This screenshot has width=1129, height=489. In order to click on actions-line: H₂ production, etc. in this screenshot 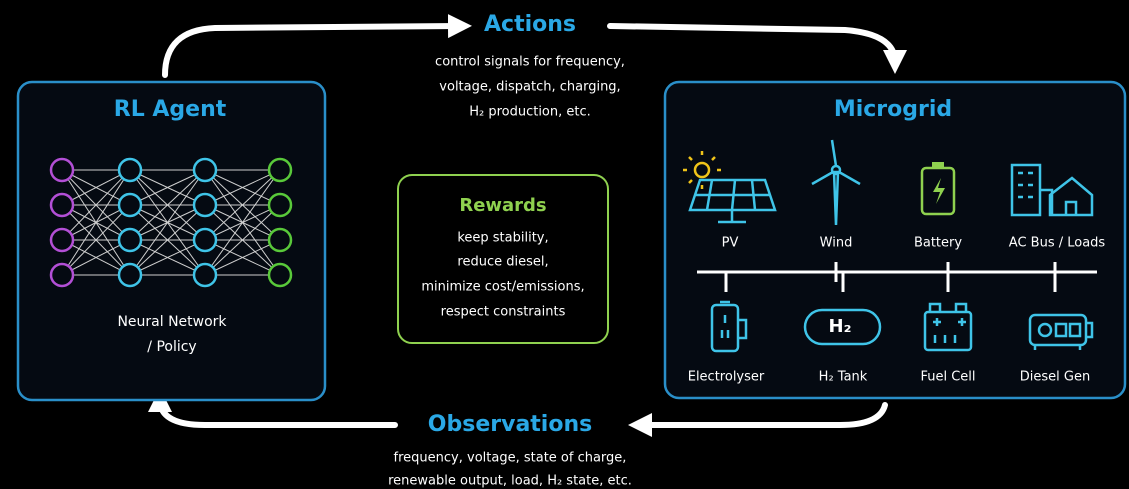, I will do `click(530, 112)`.